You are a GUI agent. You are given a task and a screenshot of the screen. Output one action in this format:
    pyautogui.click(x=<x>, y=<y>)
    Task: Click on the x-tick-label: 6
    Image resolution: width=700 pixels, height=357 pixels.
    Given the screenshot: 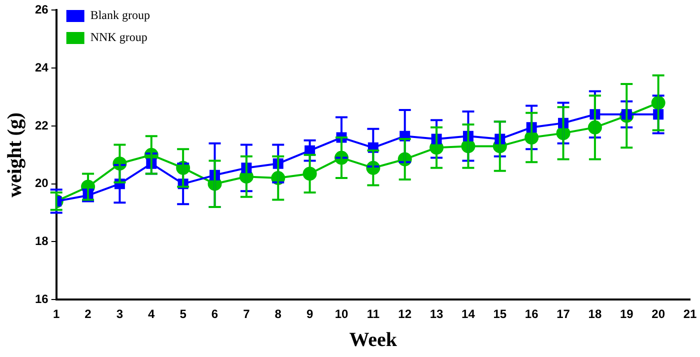 What is the action you would take?
    pyautogui.click(x=214, y=314)
    